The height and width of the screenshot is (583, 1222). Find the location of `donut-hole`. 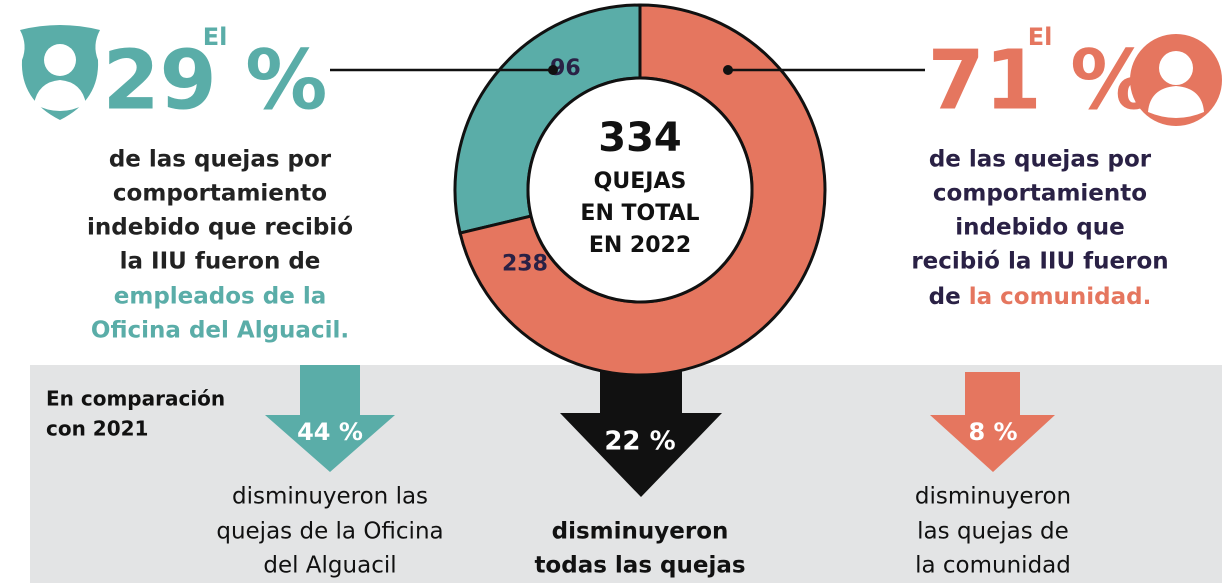

donut-hole is located at coordinates (640, 190).